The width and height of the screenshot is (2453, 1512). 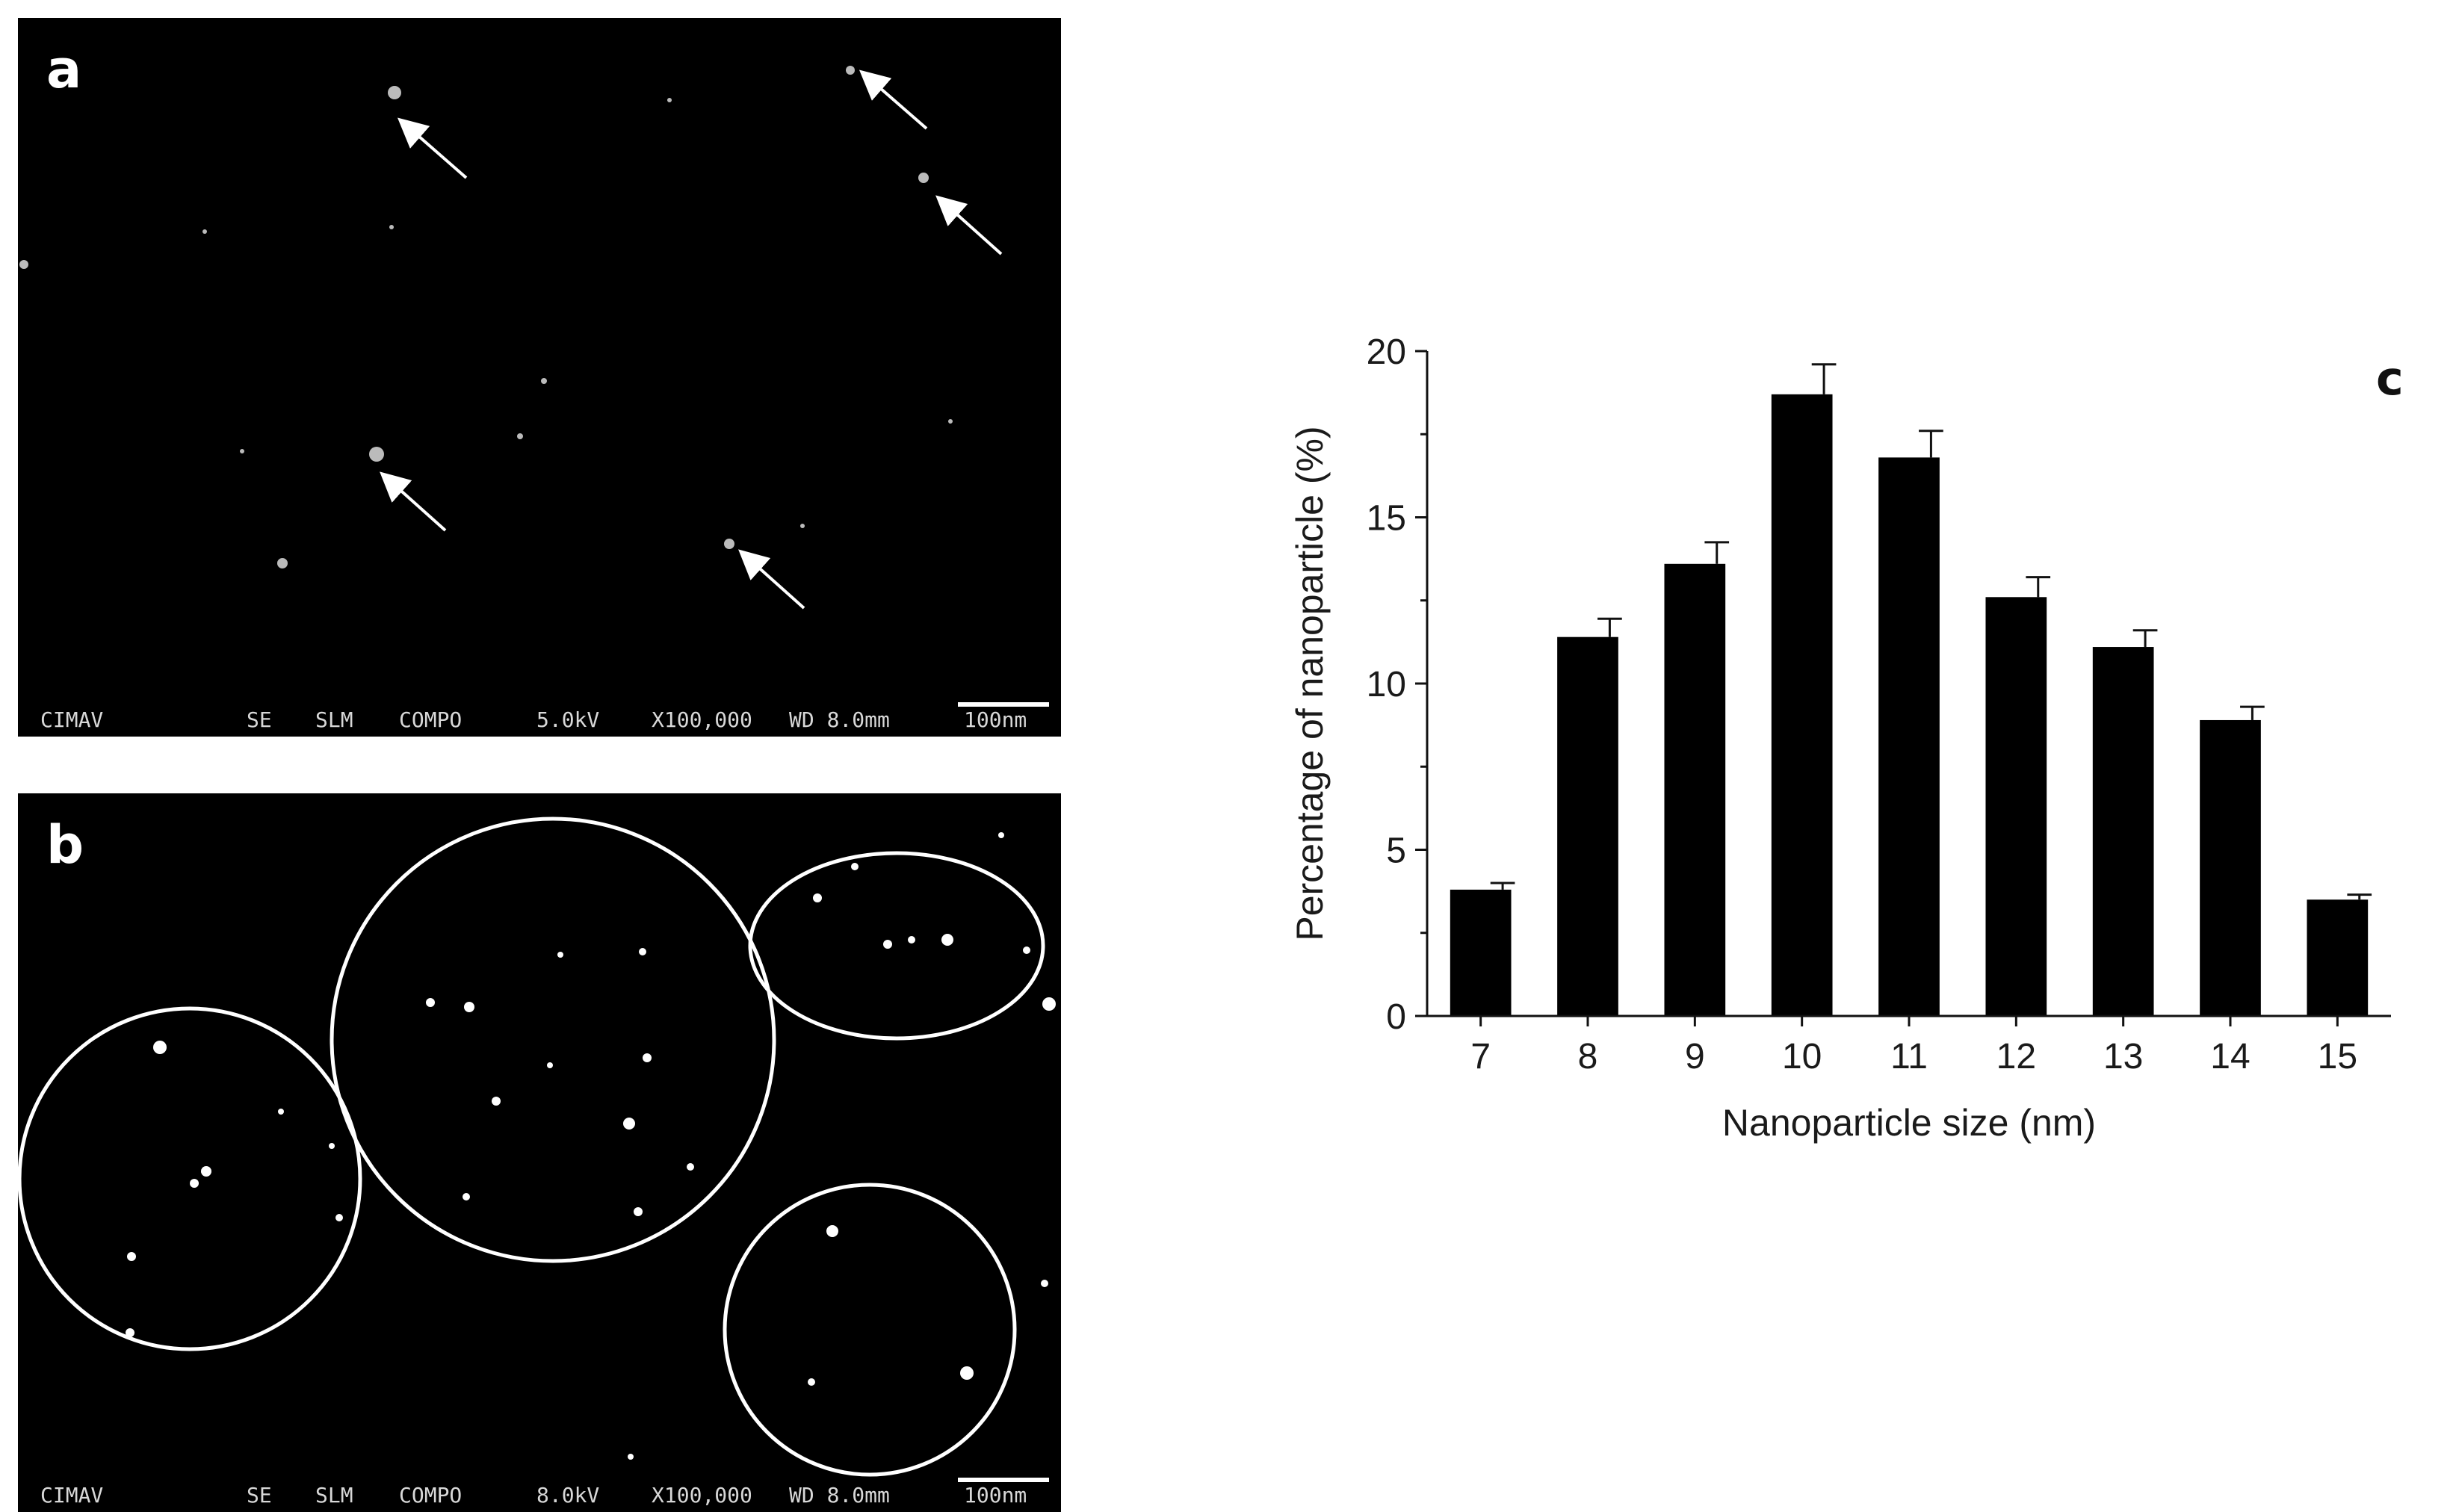 I want to click on x-tick-label: 14, so click(x=2230, y=1056).